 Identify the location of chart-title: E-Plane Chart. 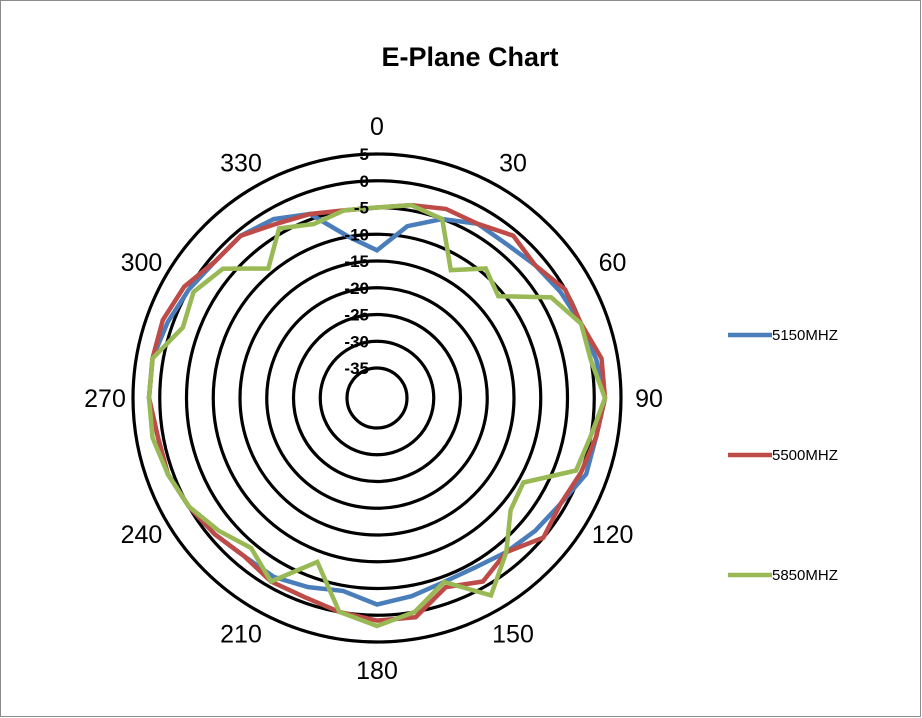
(469, 57).